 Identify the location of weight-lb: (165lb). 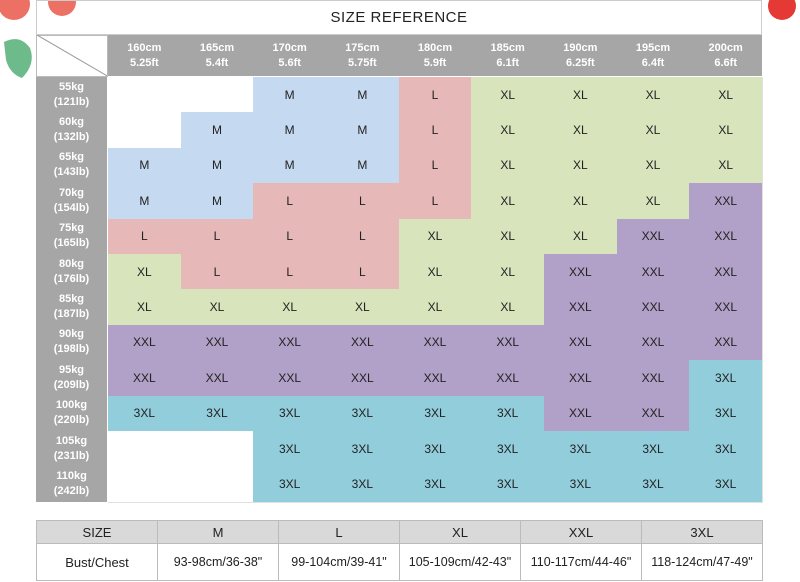
(71, 243).